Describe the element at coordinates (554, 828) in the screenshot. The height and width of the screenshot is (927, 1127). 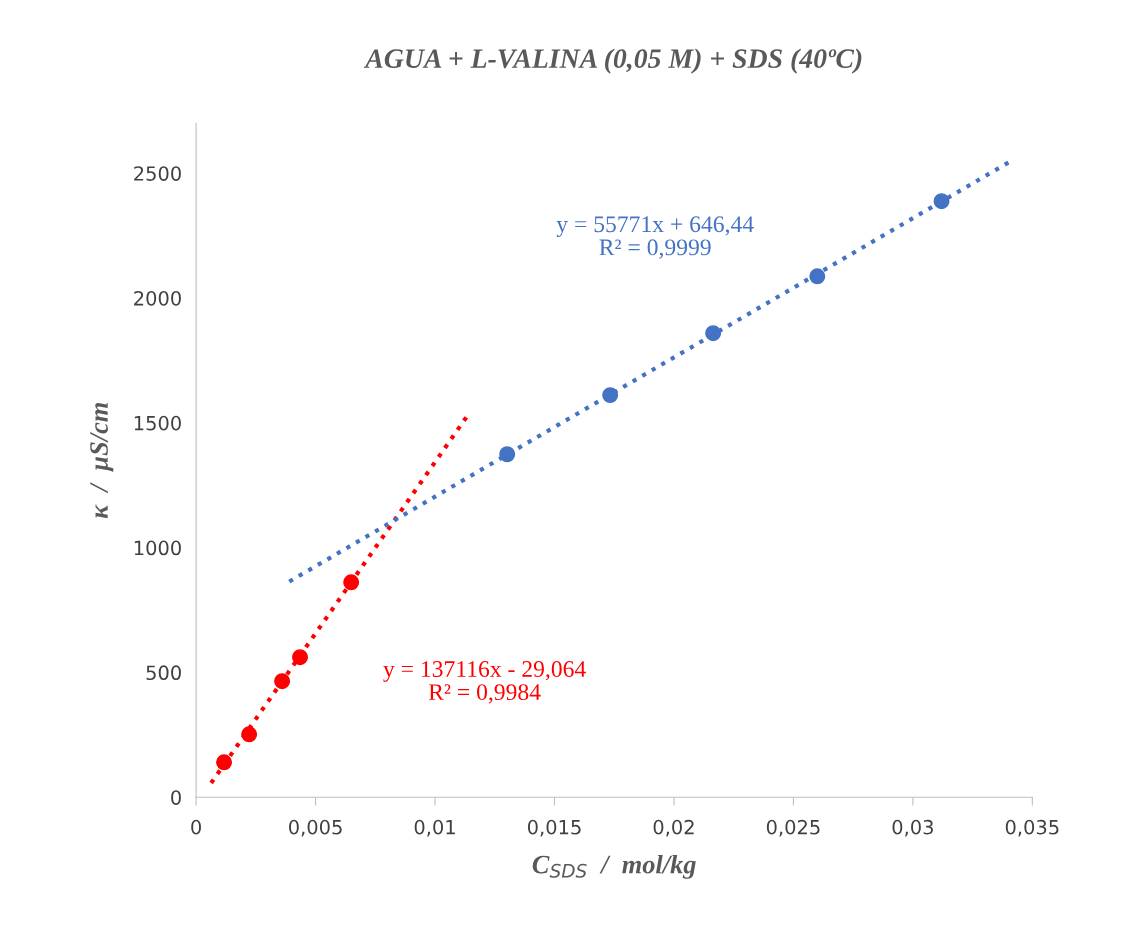
I see `x-tick-label: 0,015` at that location.